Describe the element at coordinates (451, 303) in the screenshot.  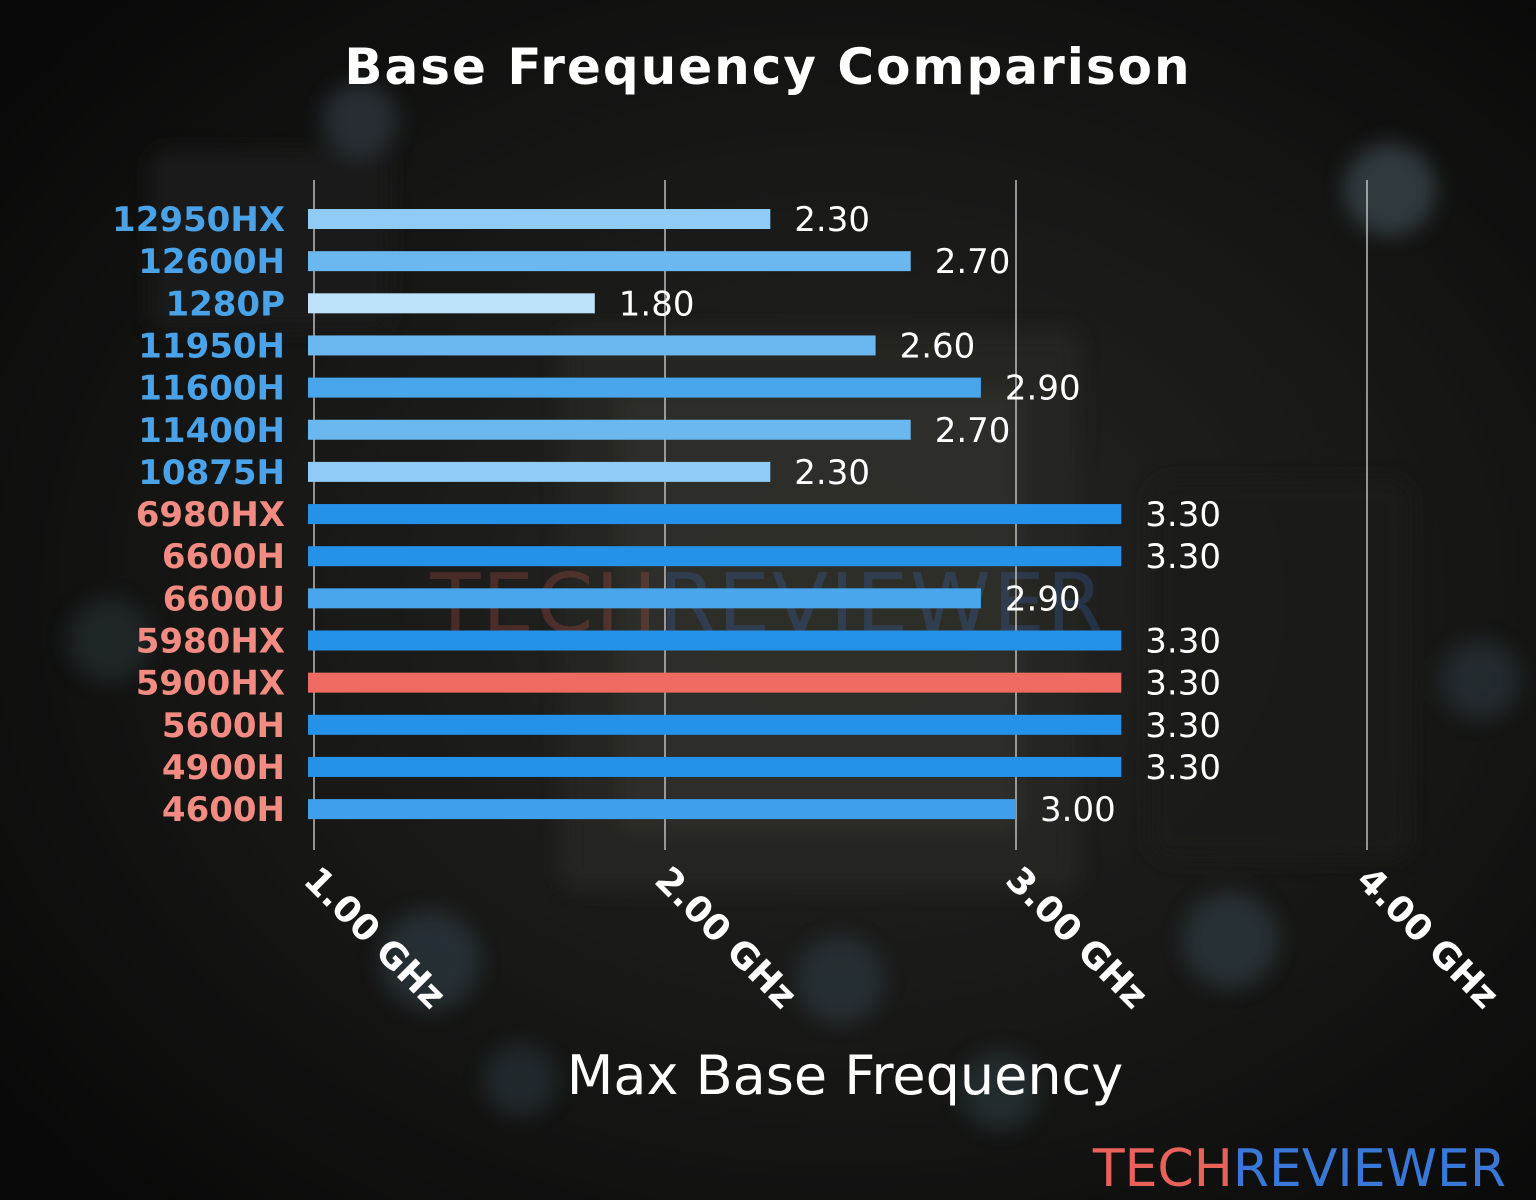
I see `bar-1280P` at that location.